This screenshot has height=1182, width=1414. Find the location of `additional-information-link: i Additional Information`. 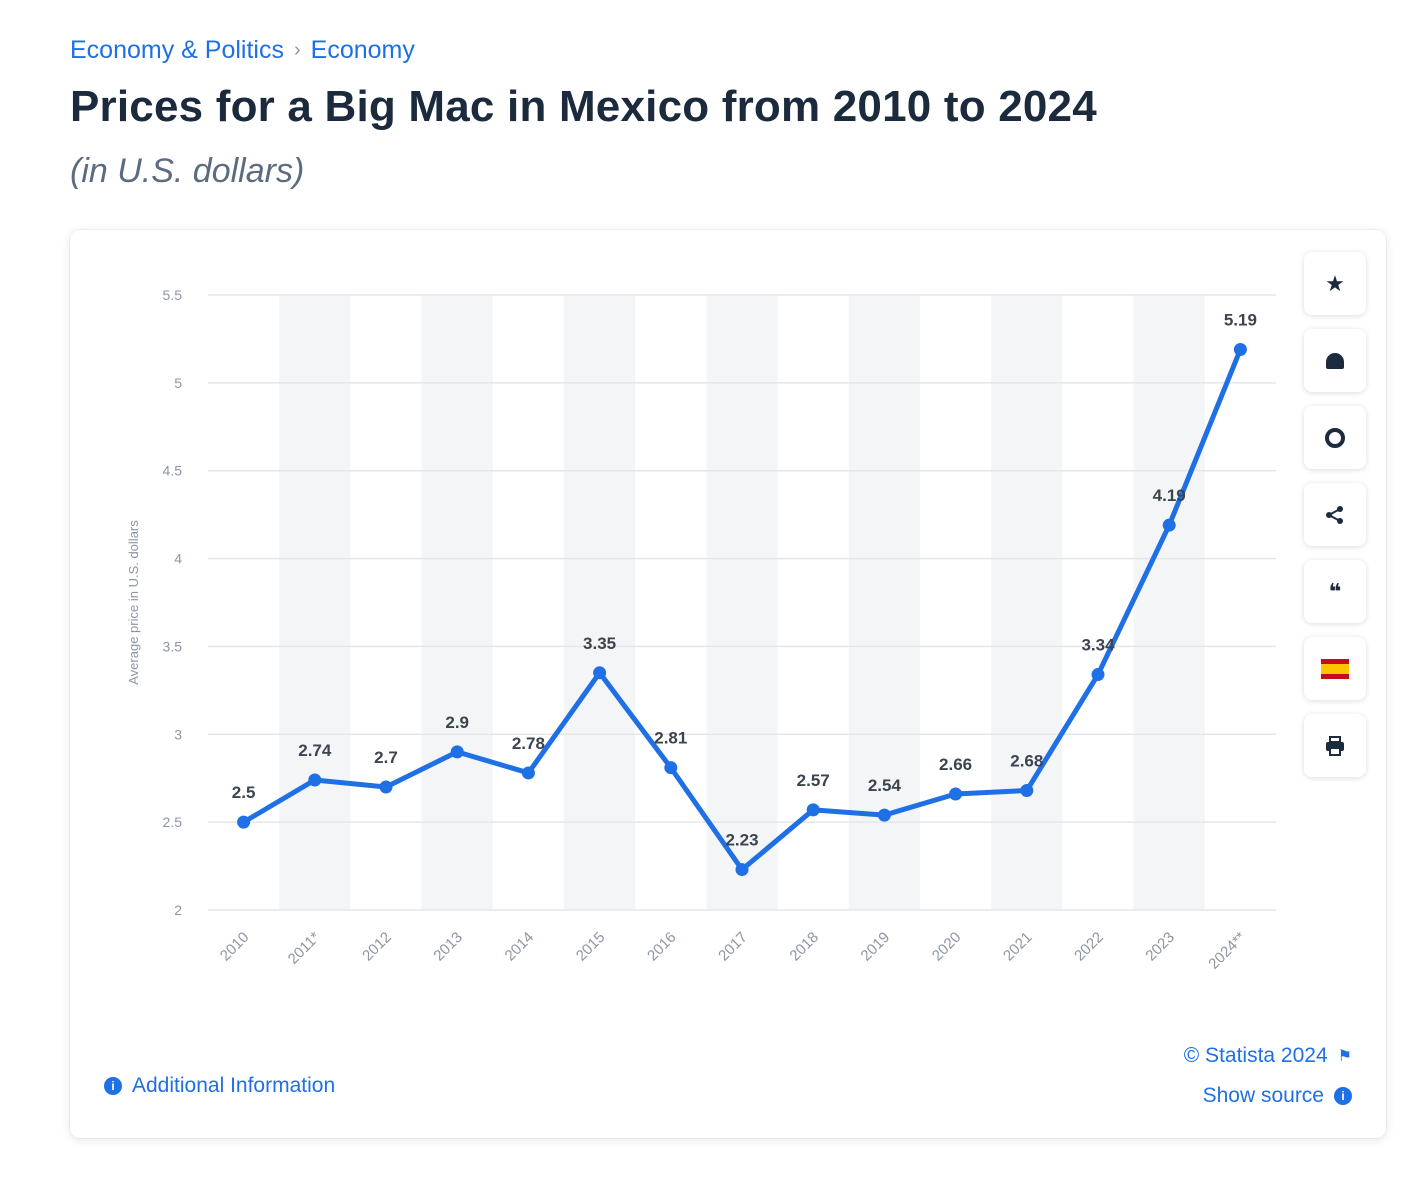

additional-information-link: i Additional Information is located at coordinates (219, 1086).